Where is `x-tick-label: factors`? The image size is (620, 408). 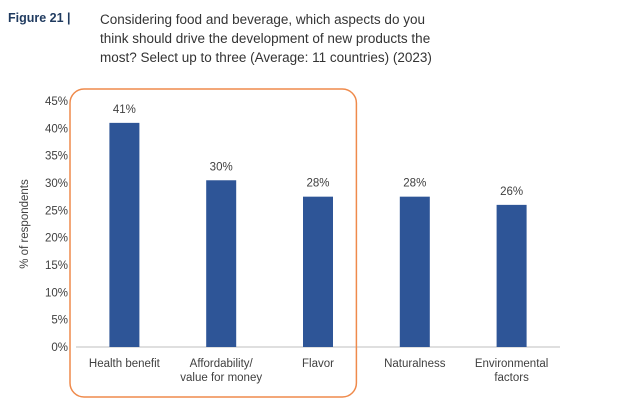 x-tick-label: factors is located at coordinates (511, 378).